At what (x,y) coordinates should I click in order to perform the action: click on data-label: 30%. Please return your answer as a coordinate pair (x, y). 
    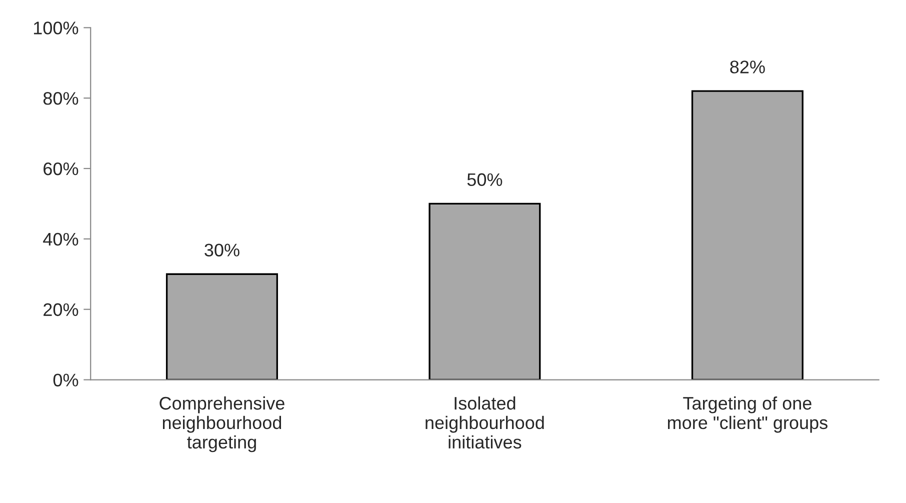
    Looking at the image, I should click on (222, 250).